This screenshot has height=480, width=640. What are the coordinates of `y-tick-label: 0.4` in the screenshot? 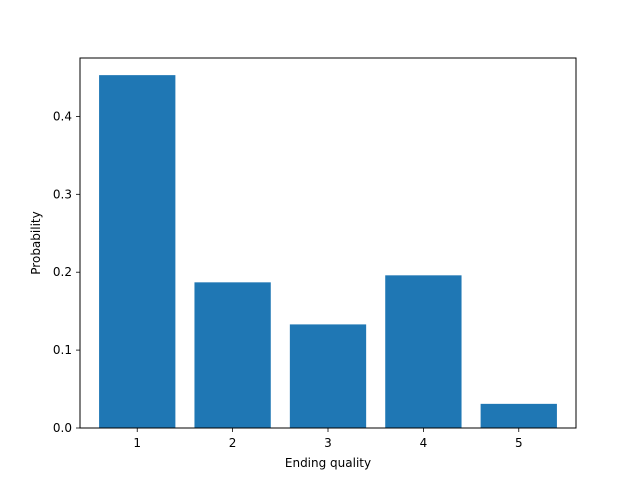 It's located at (62, 116).